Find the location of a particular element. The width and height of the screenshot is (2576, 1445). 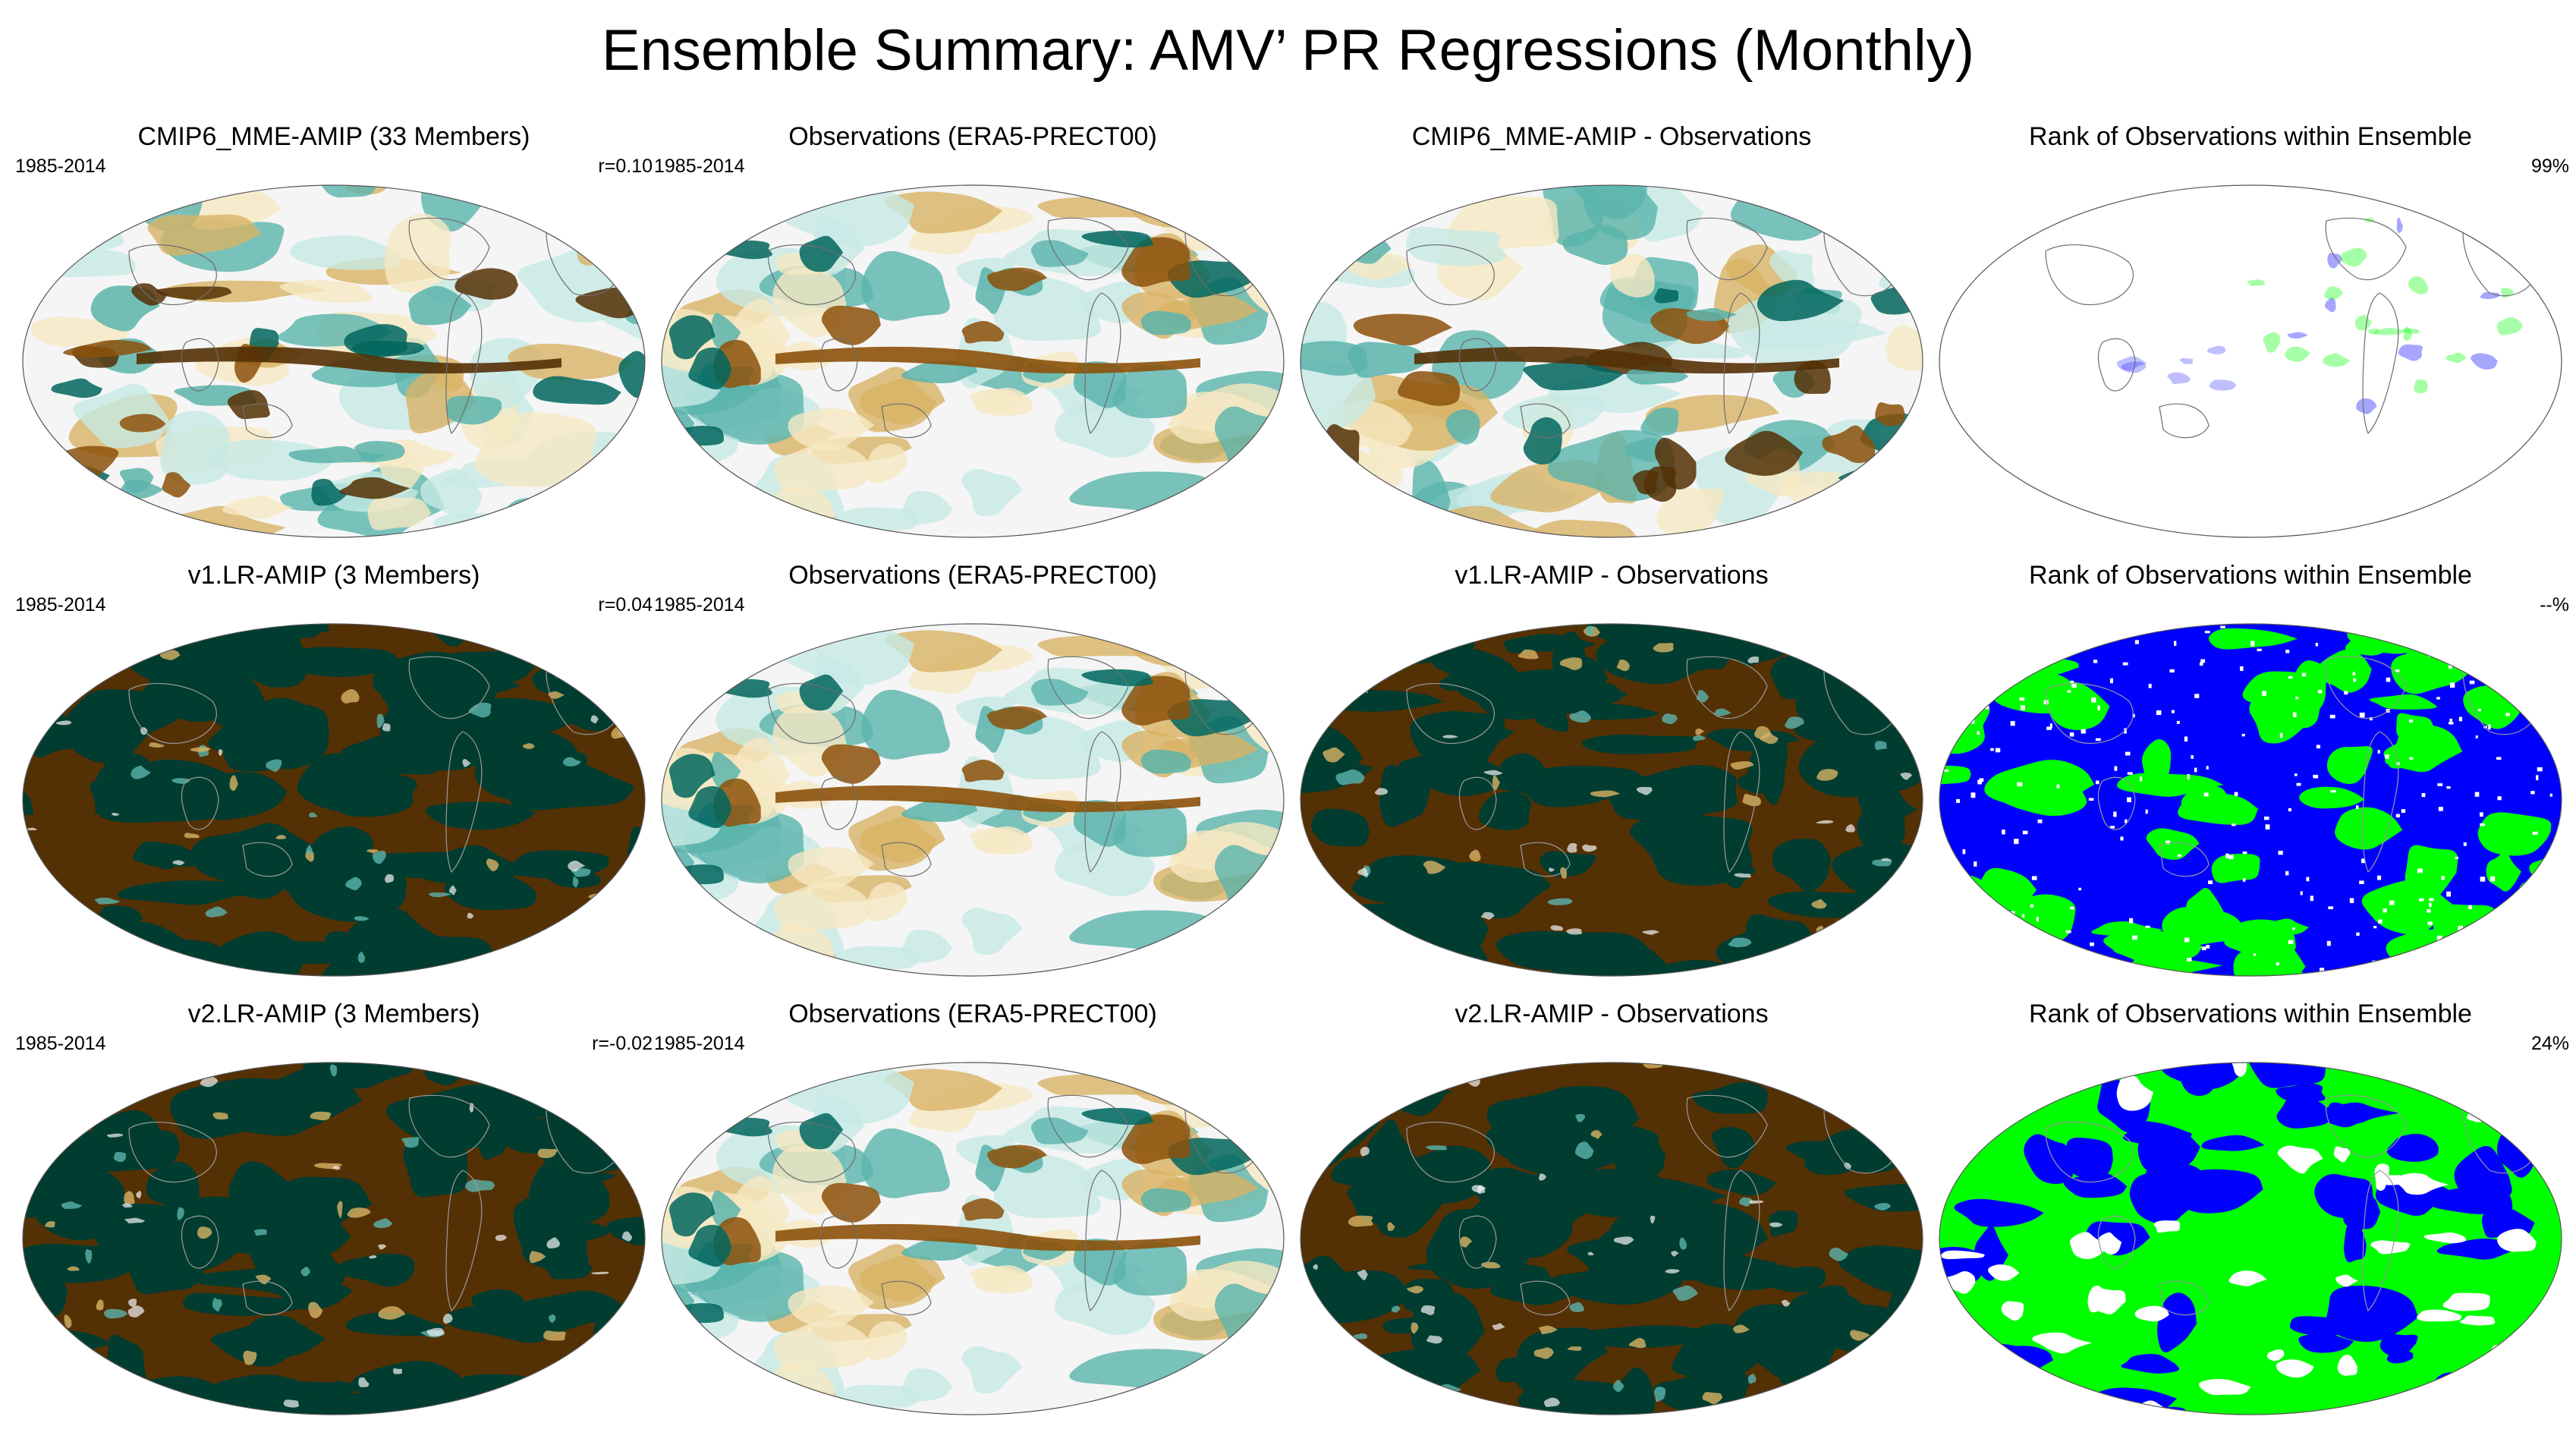

panel-difference: CMIP6_MME-AMIP - Observations is located at coordinates (1611, 337).